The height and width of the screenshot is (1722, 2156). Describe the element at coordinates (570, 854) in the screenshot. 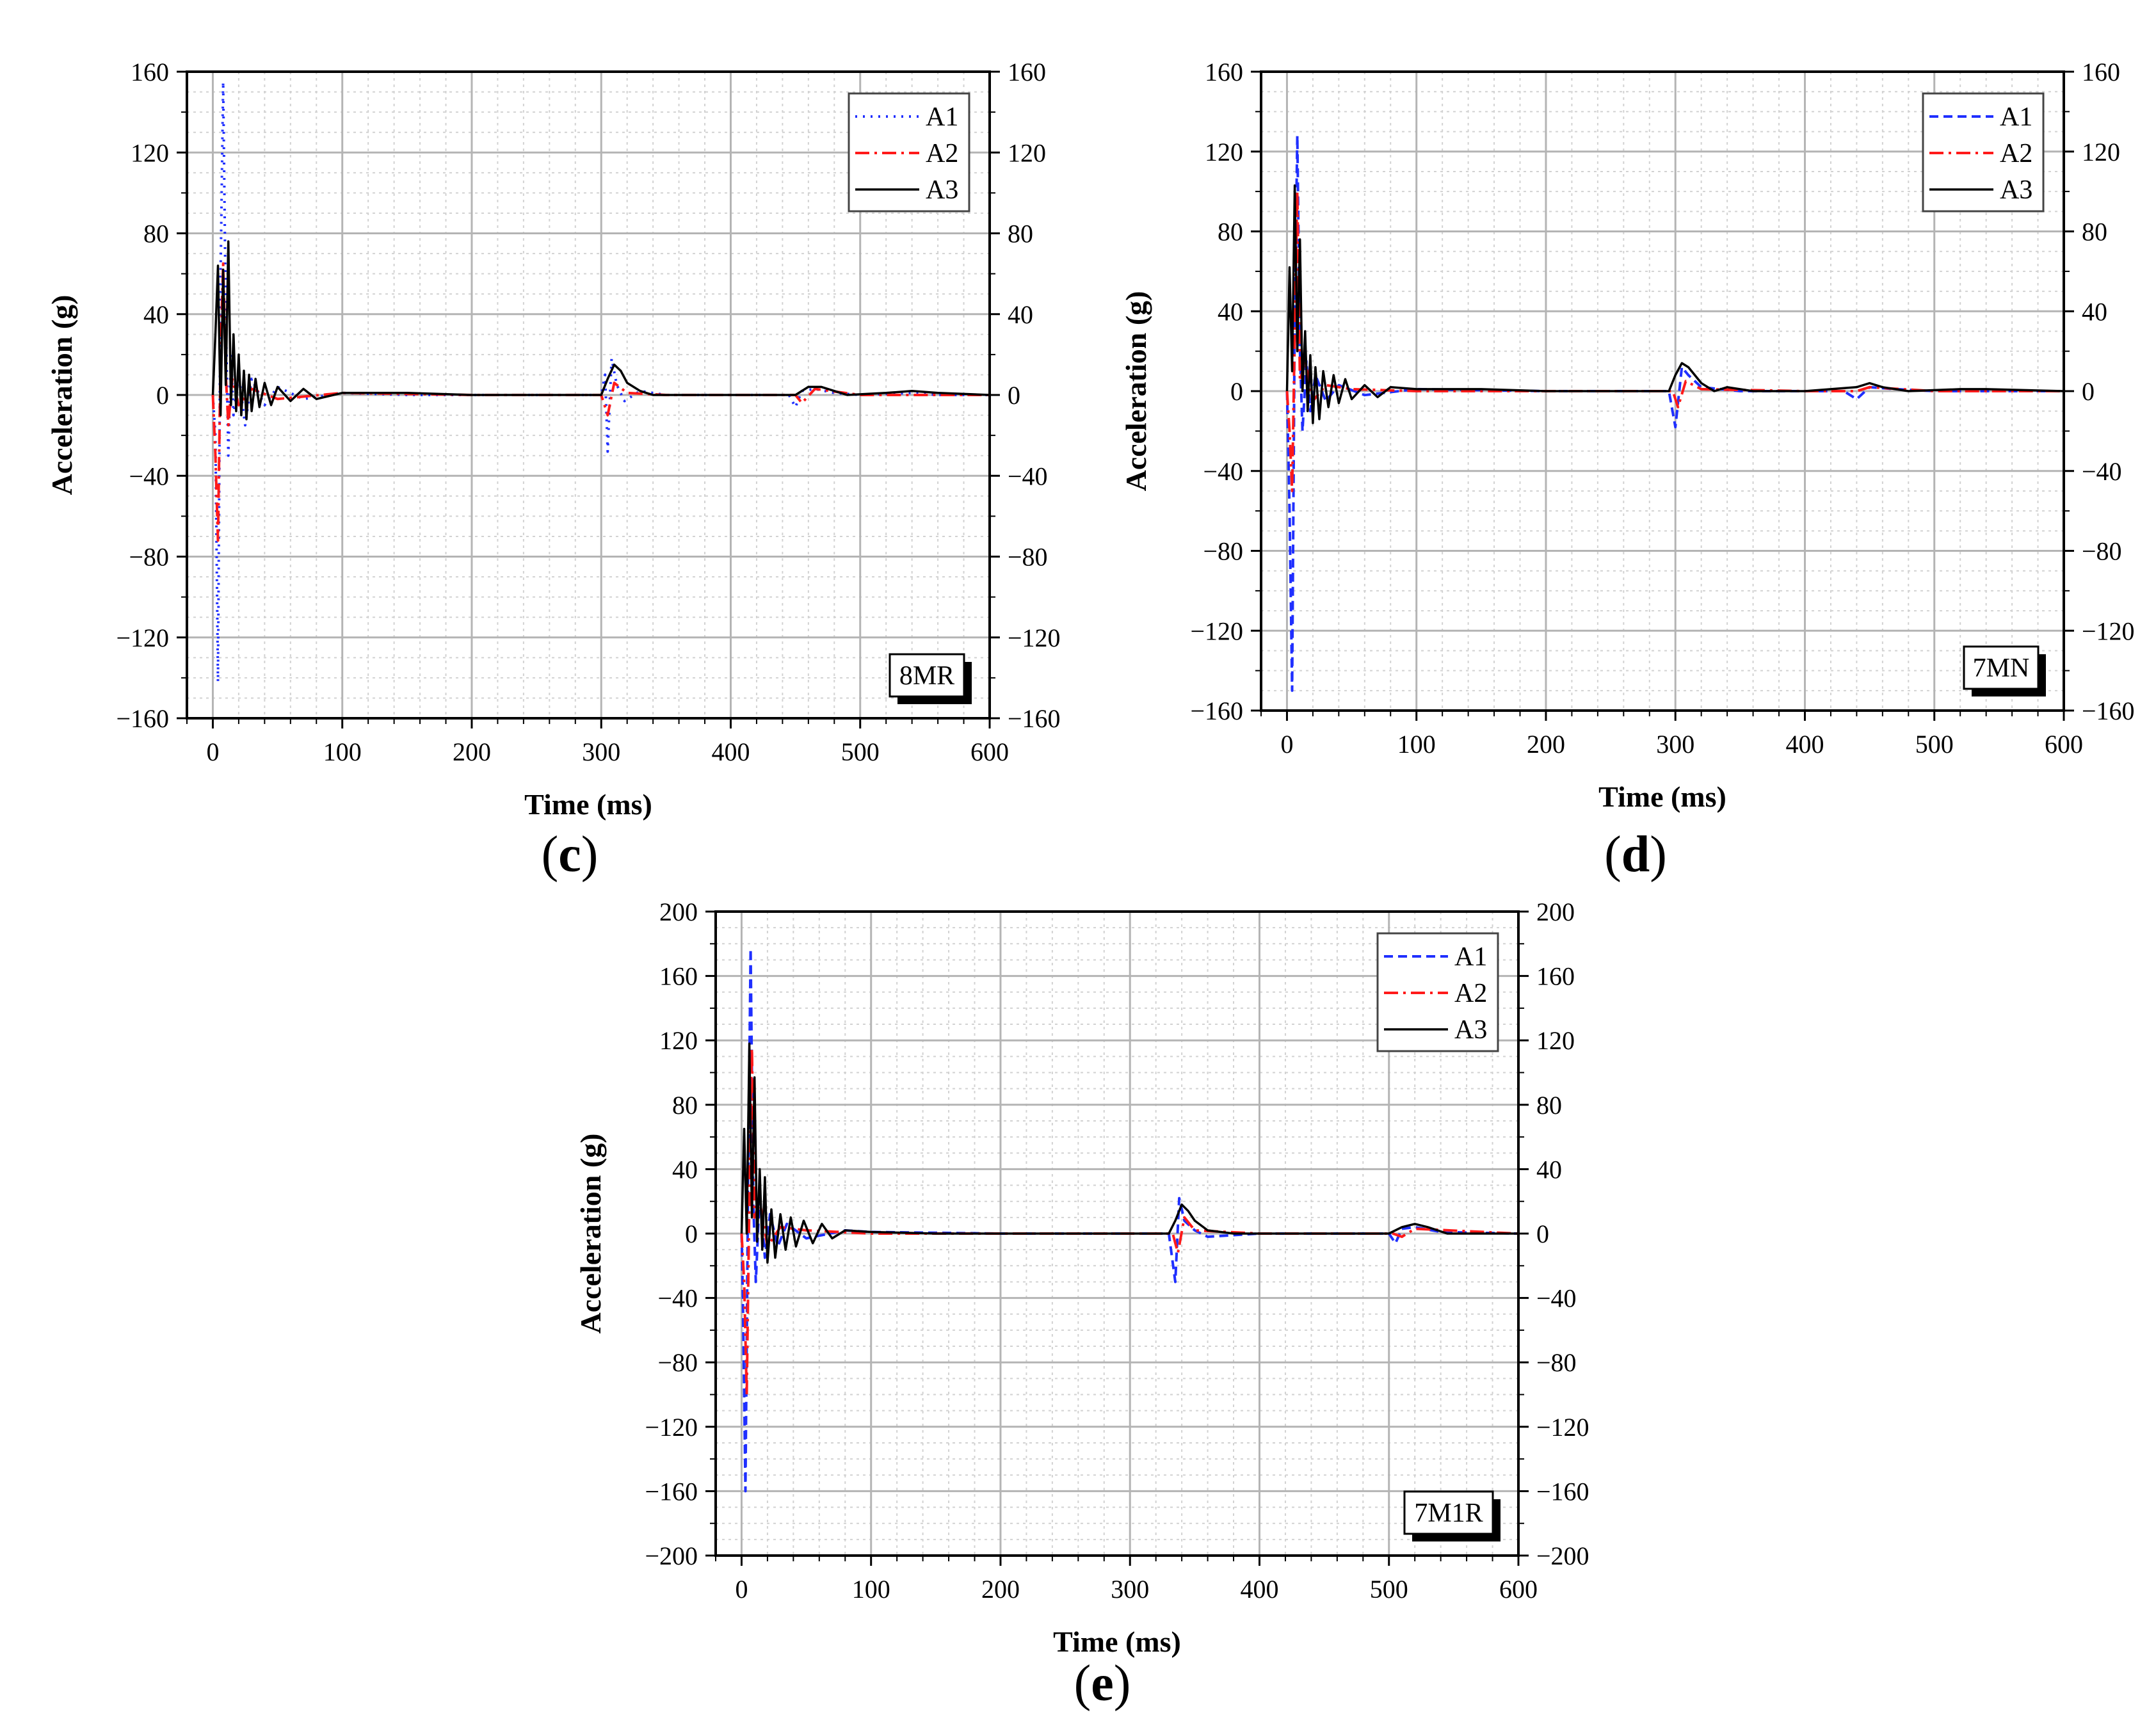

I see `panel-label-c: (c)` at that location.